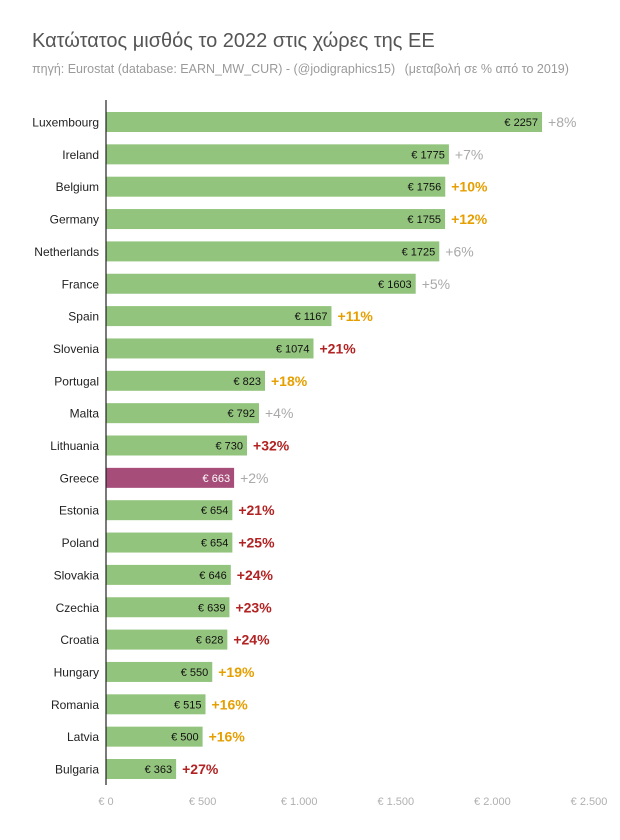 The height and width of the screenshot is (840, 620). Describe the element at coordinates (395, 285) in the screenshot. I see `value-label: € 1603` at that location.